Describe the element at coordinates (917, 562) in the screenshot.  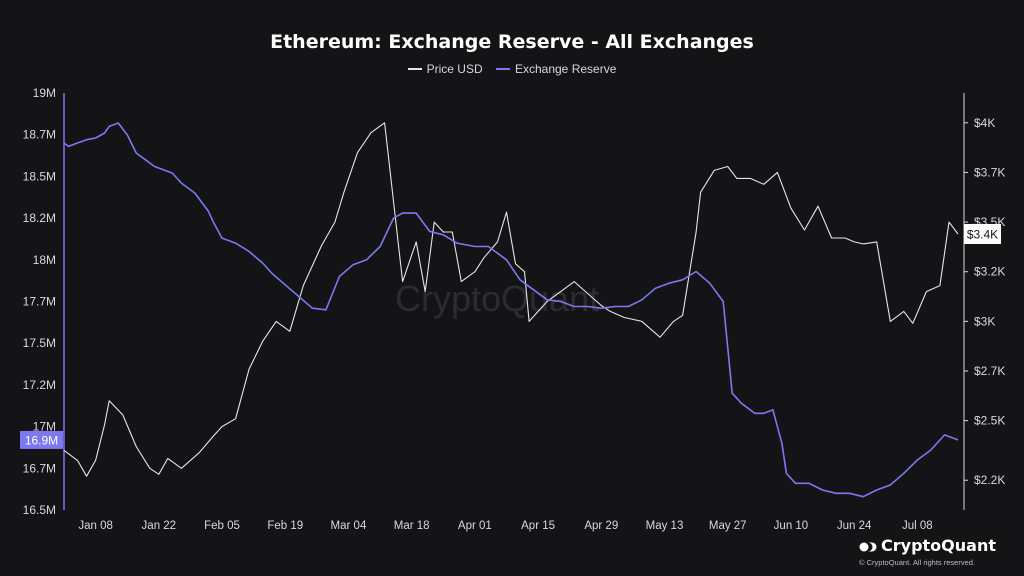
I see `brand-copyright: © CryptoQuant. All rights reserved.` at that location.